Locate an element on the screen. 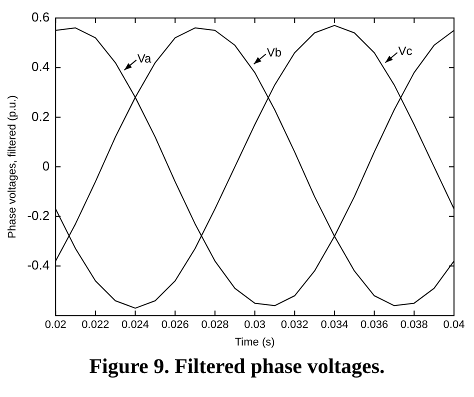  legend-label: Vc is located at coordinates (405, 51).